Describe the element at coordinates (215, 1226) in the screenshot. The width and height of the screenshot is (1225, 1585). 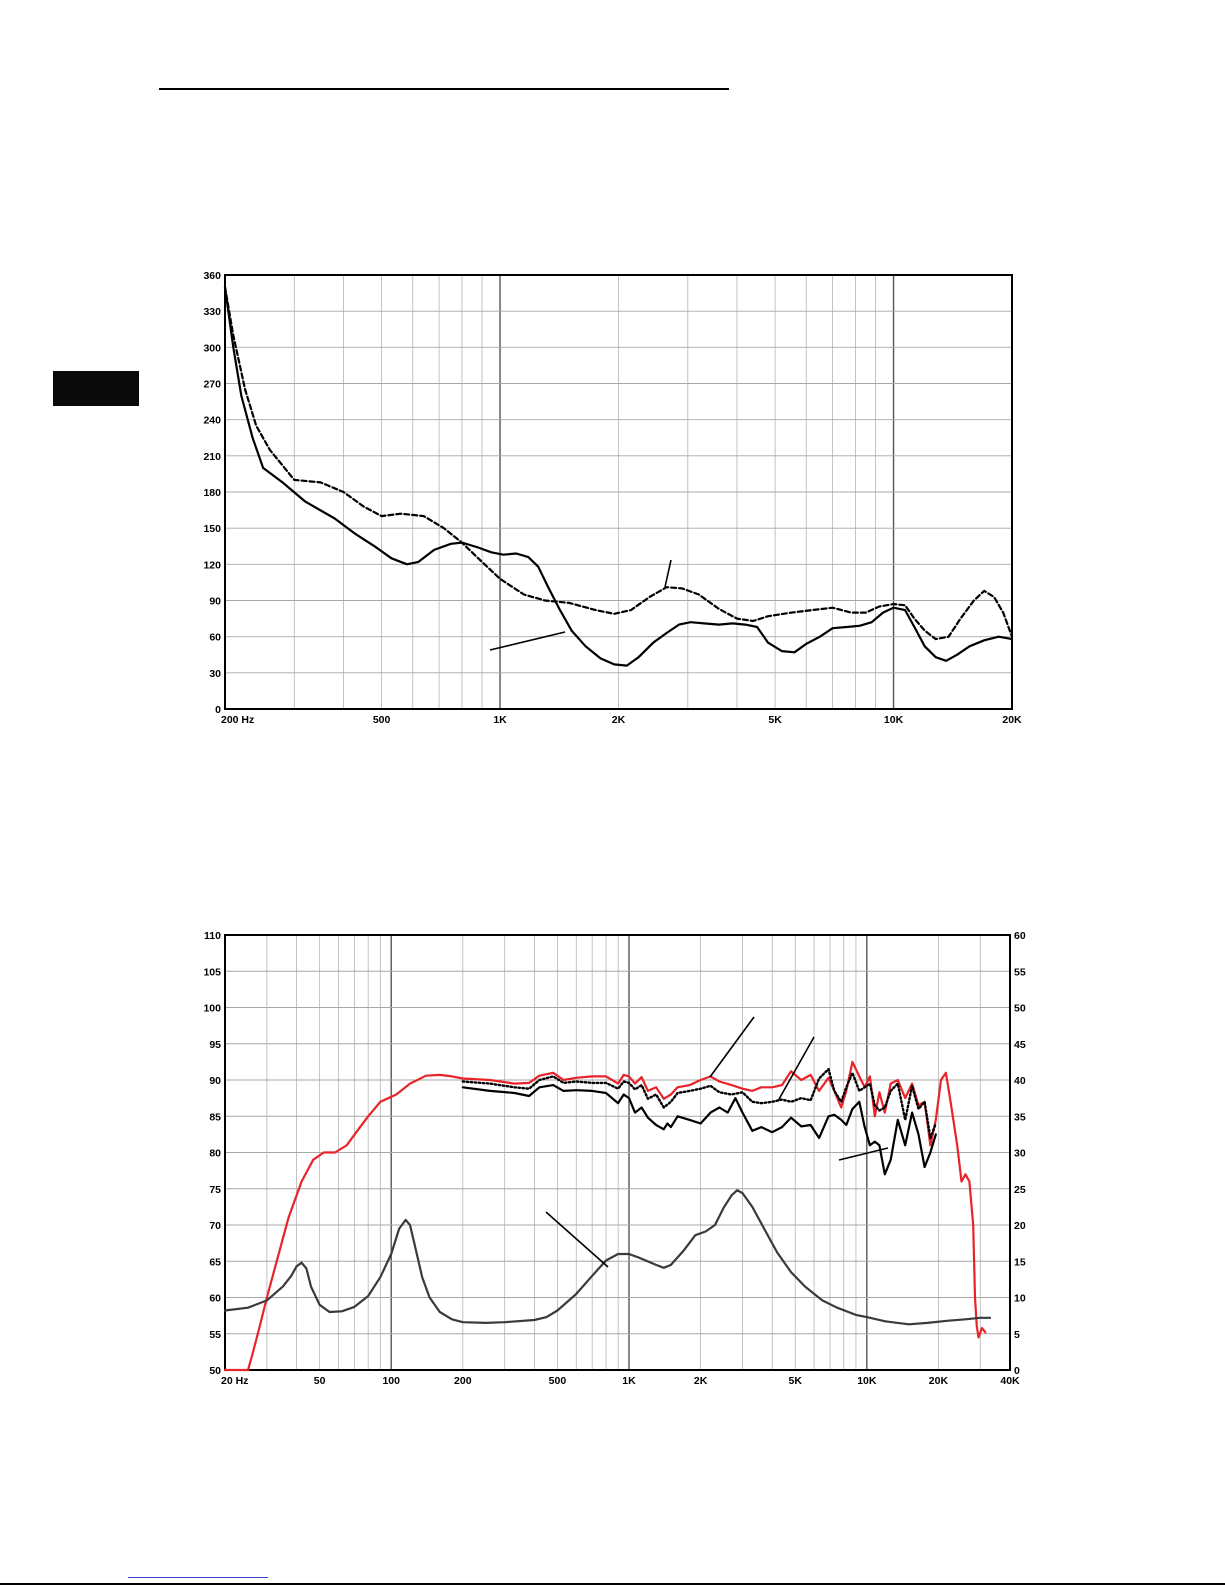
I see `y-tick-label: 70` at that location.